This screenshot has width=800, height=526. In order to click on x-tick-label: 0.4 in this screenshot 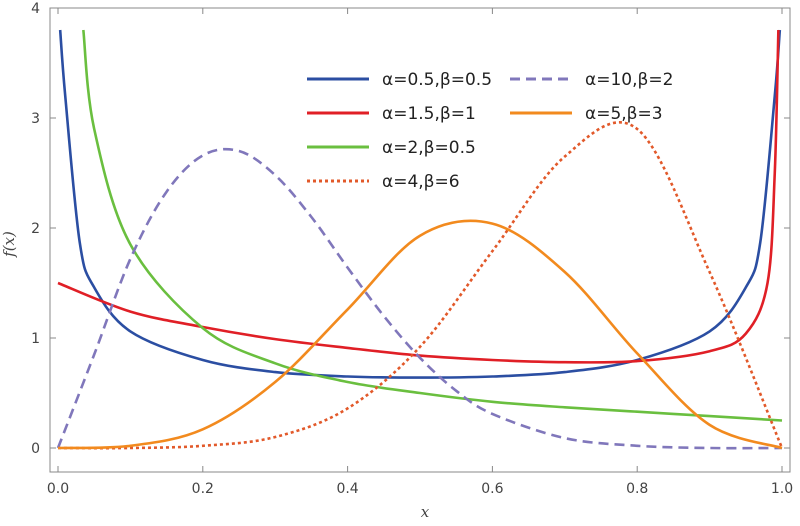, I will do `click(347, 489)`.